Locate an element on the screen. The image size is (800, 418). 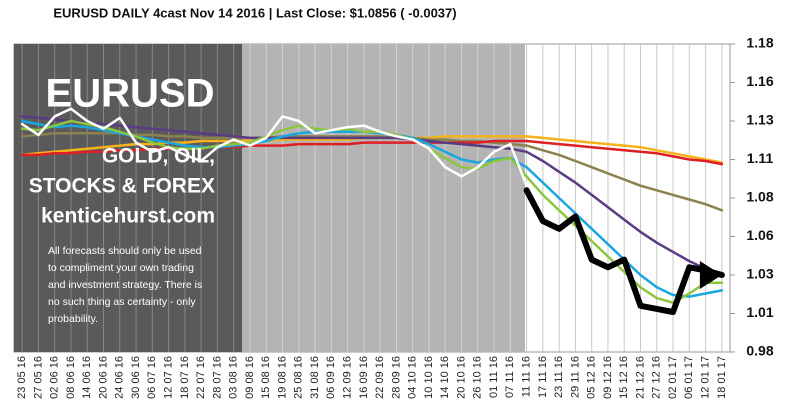
y-tick-label: 1.03 is located at coordinates (759, 274).